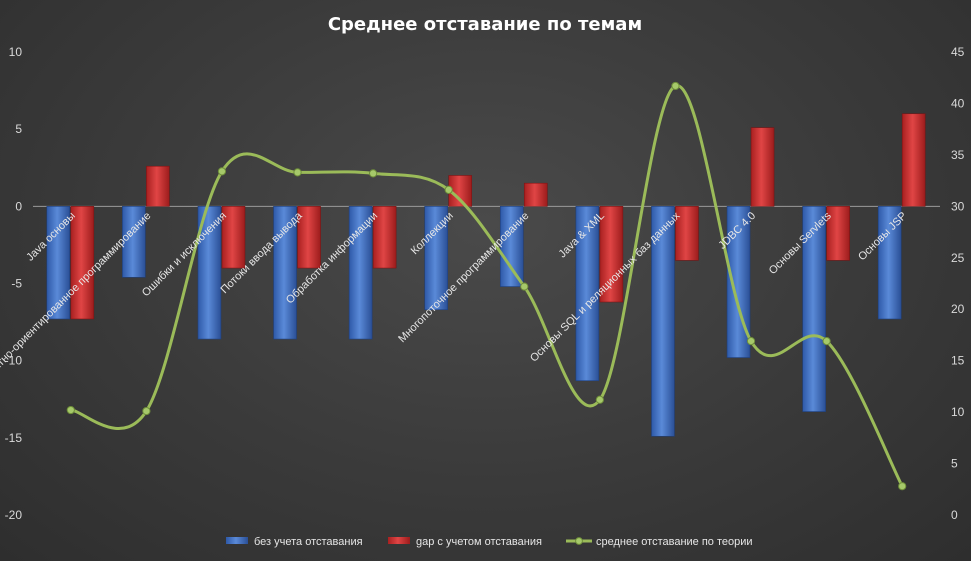 The image size is (971, 561). I want to click on legend-label: gap с учетом отставания, so click(479, 542).